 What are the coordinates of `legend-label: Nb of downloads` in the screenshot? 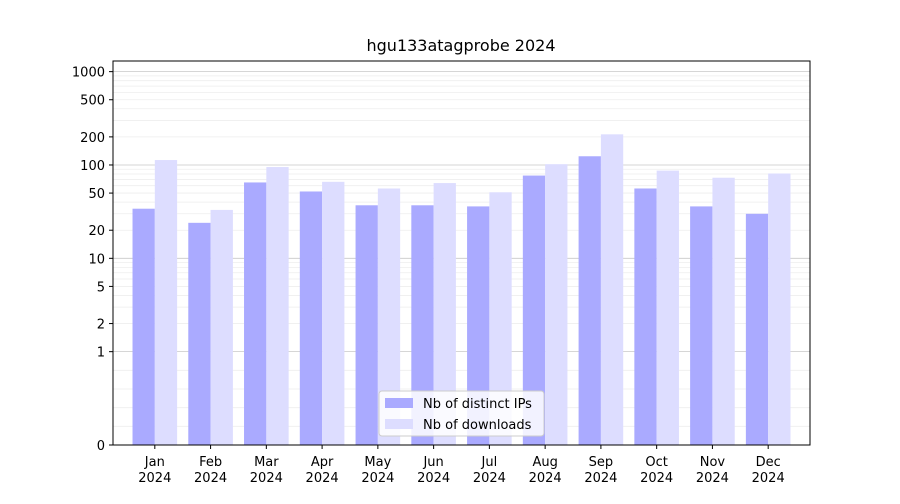 It's located at (477, 425).